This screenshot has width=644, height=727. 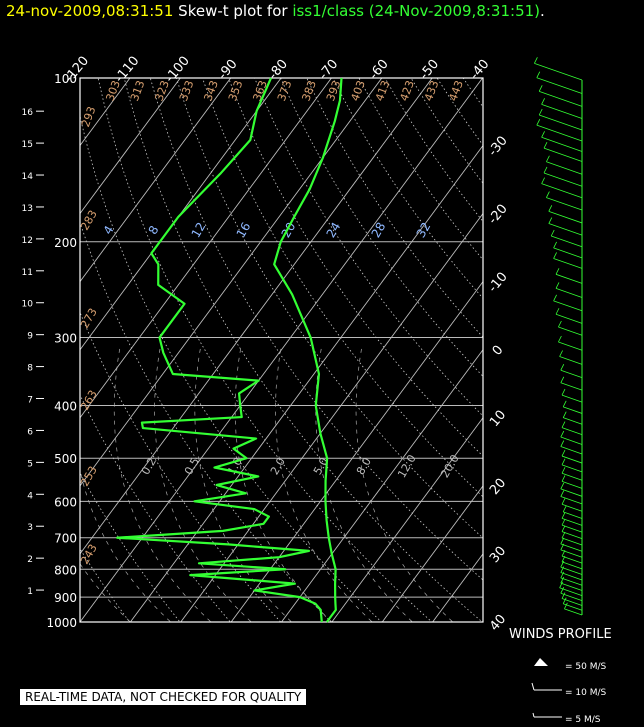 I want to click on height-label: 9, so click(x=30, y=337).